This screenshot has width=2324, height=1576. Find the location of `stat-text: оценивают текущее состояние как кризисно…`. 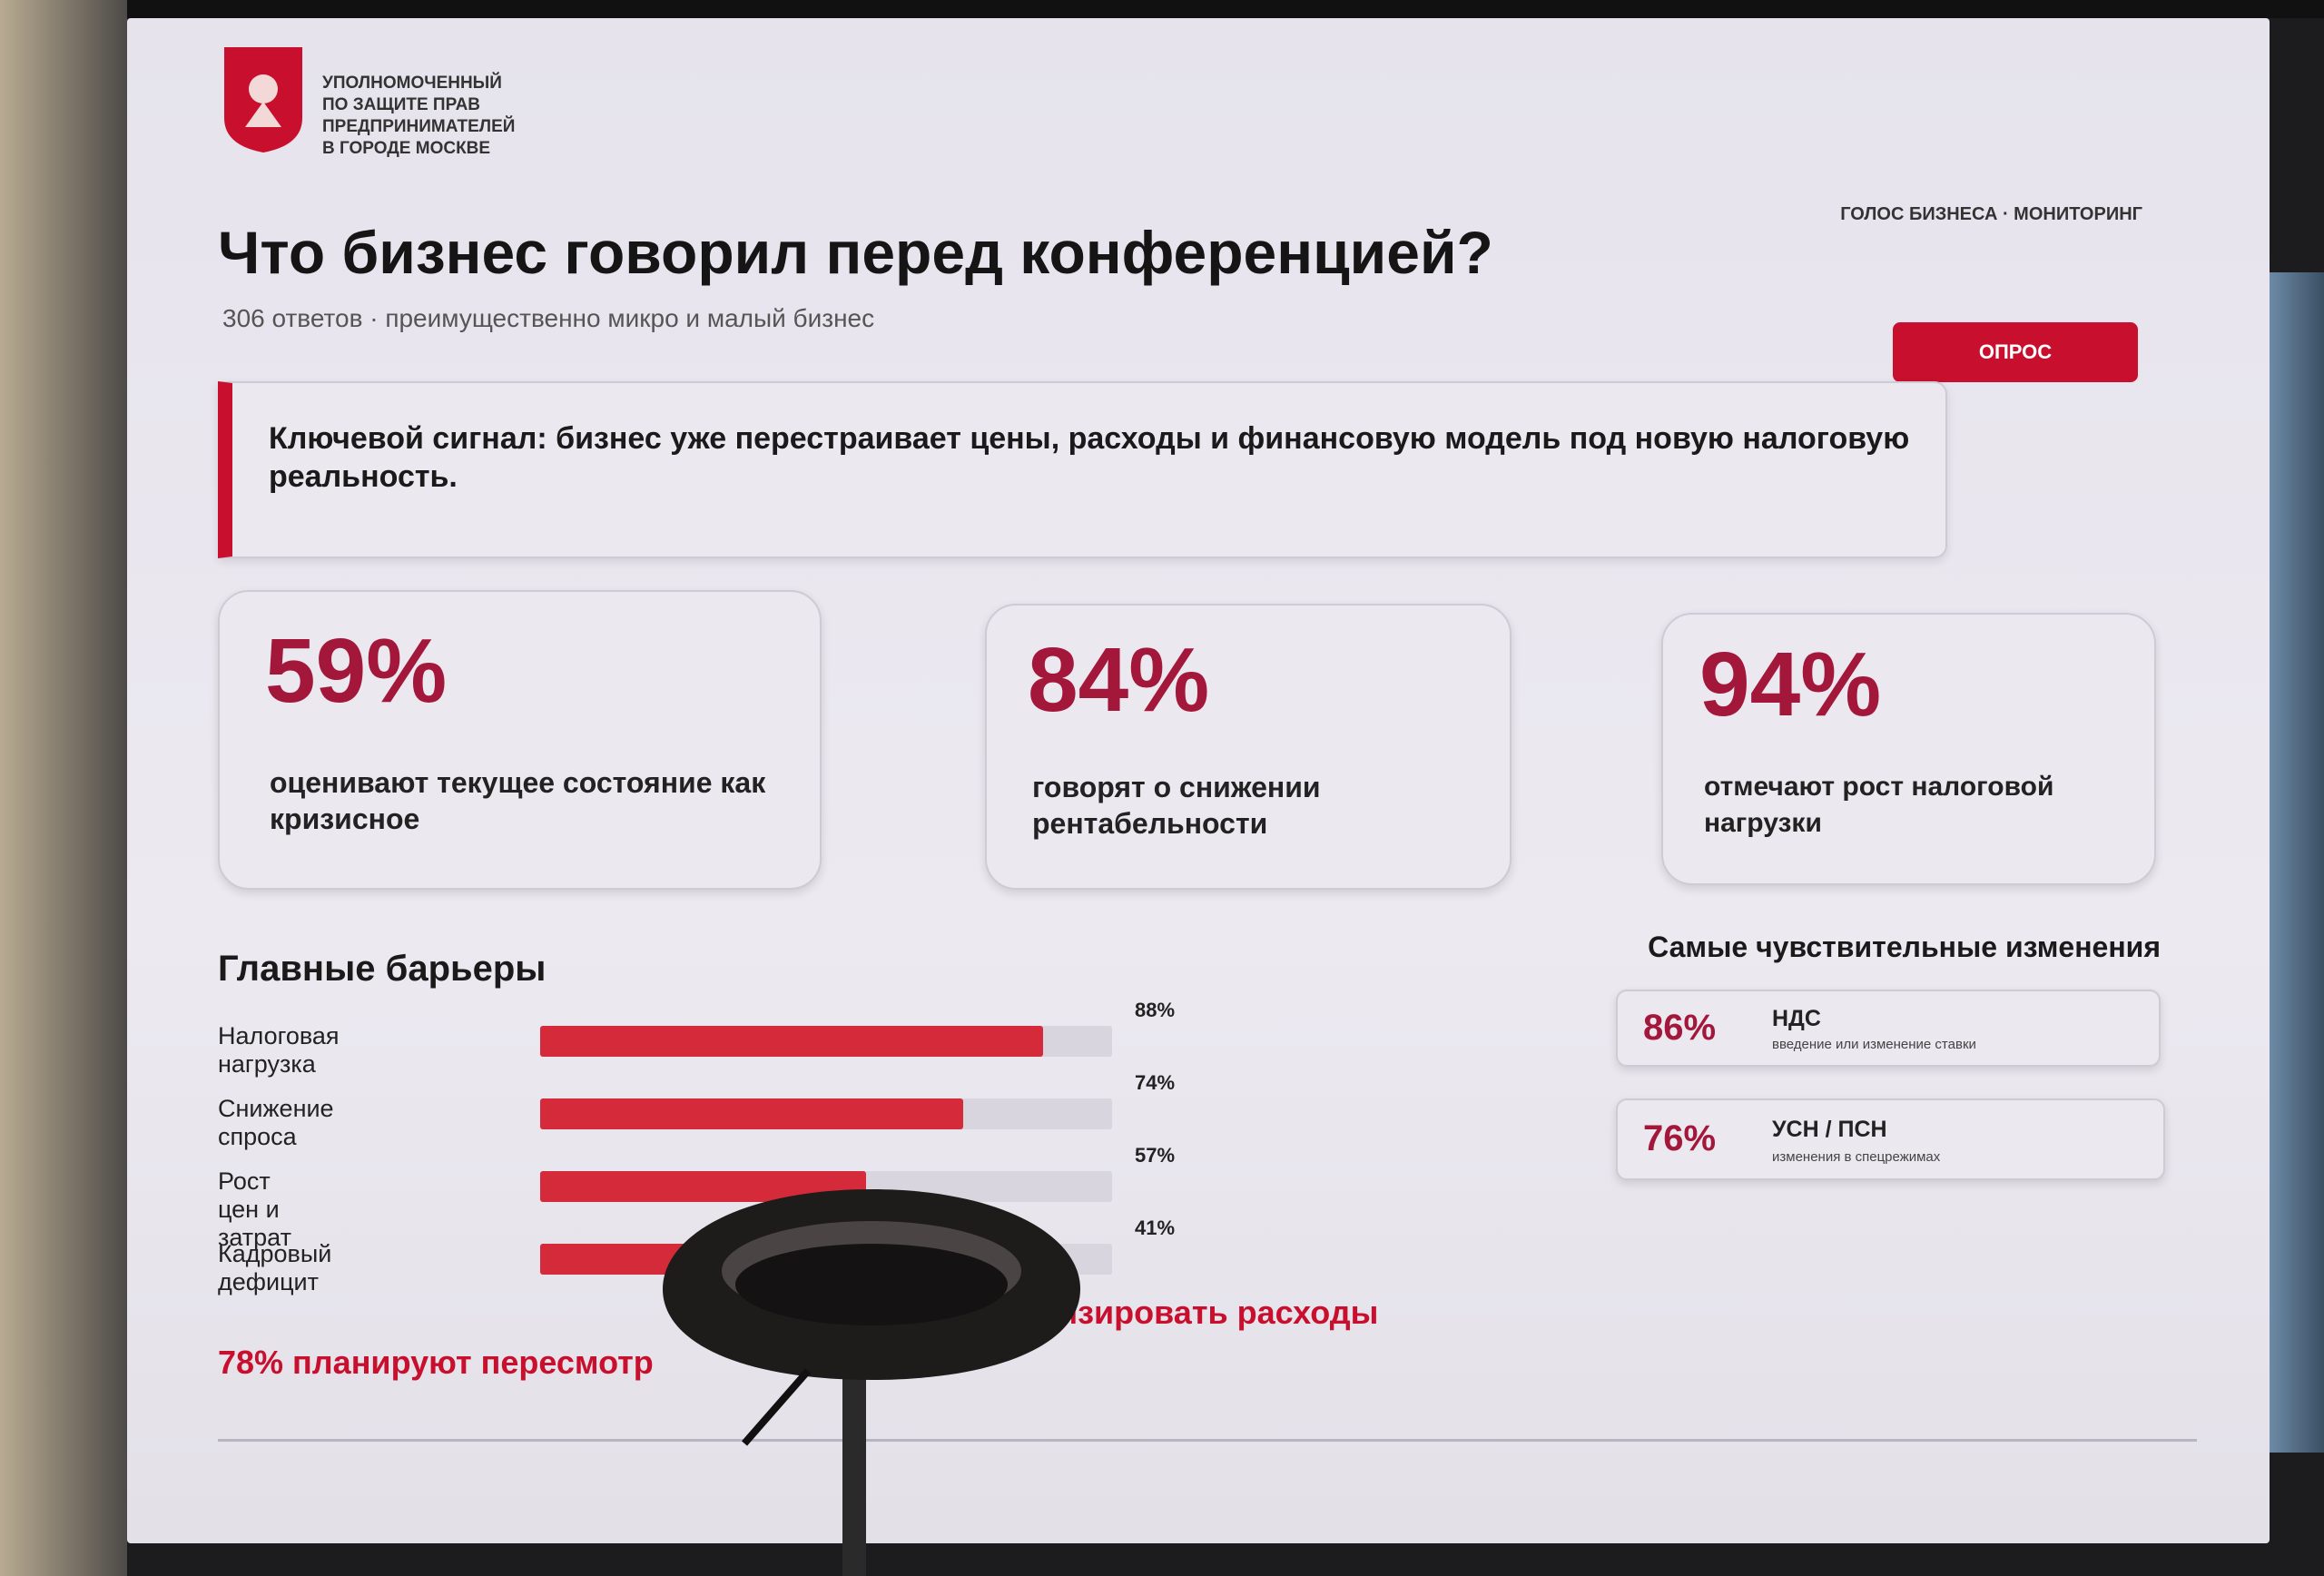

stat-text: оценивают текущее состояние как кризисно… is located at coordinates (518, 800).